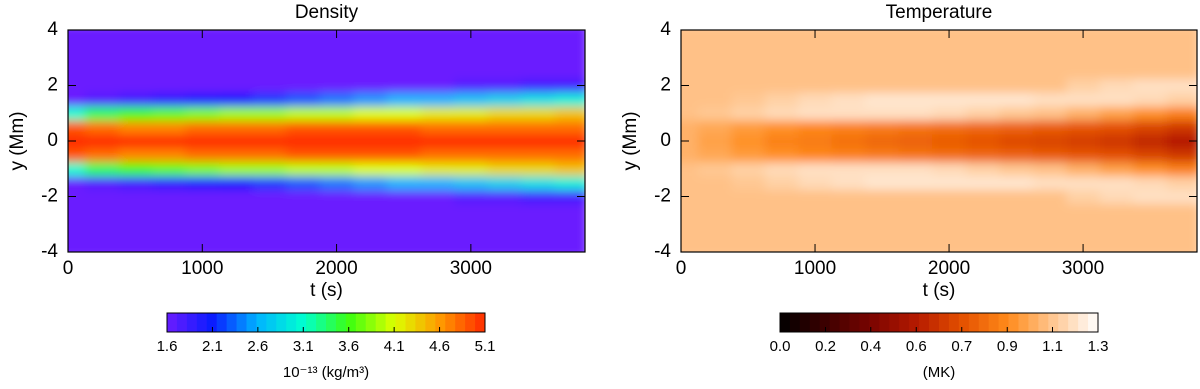 The height and width of the screenshot is (389, 1200). I want to click on colorbar-label: (MK), so click(939, 372).